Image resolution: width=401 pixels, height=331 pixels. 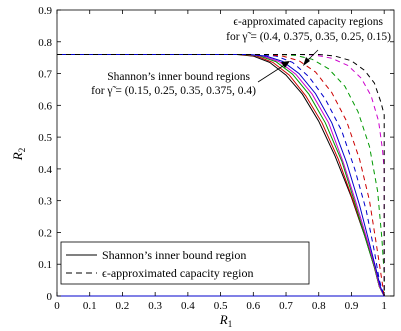 What do you see at coordinates (45, 11) in the screenshot?
I see `y-tick-label-9: 0.9` at bounding box center [45, 11].